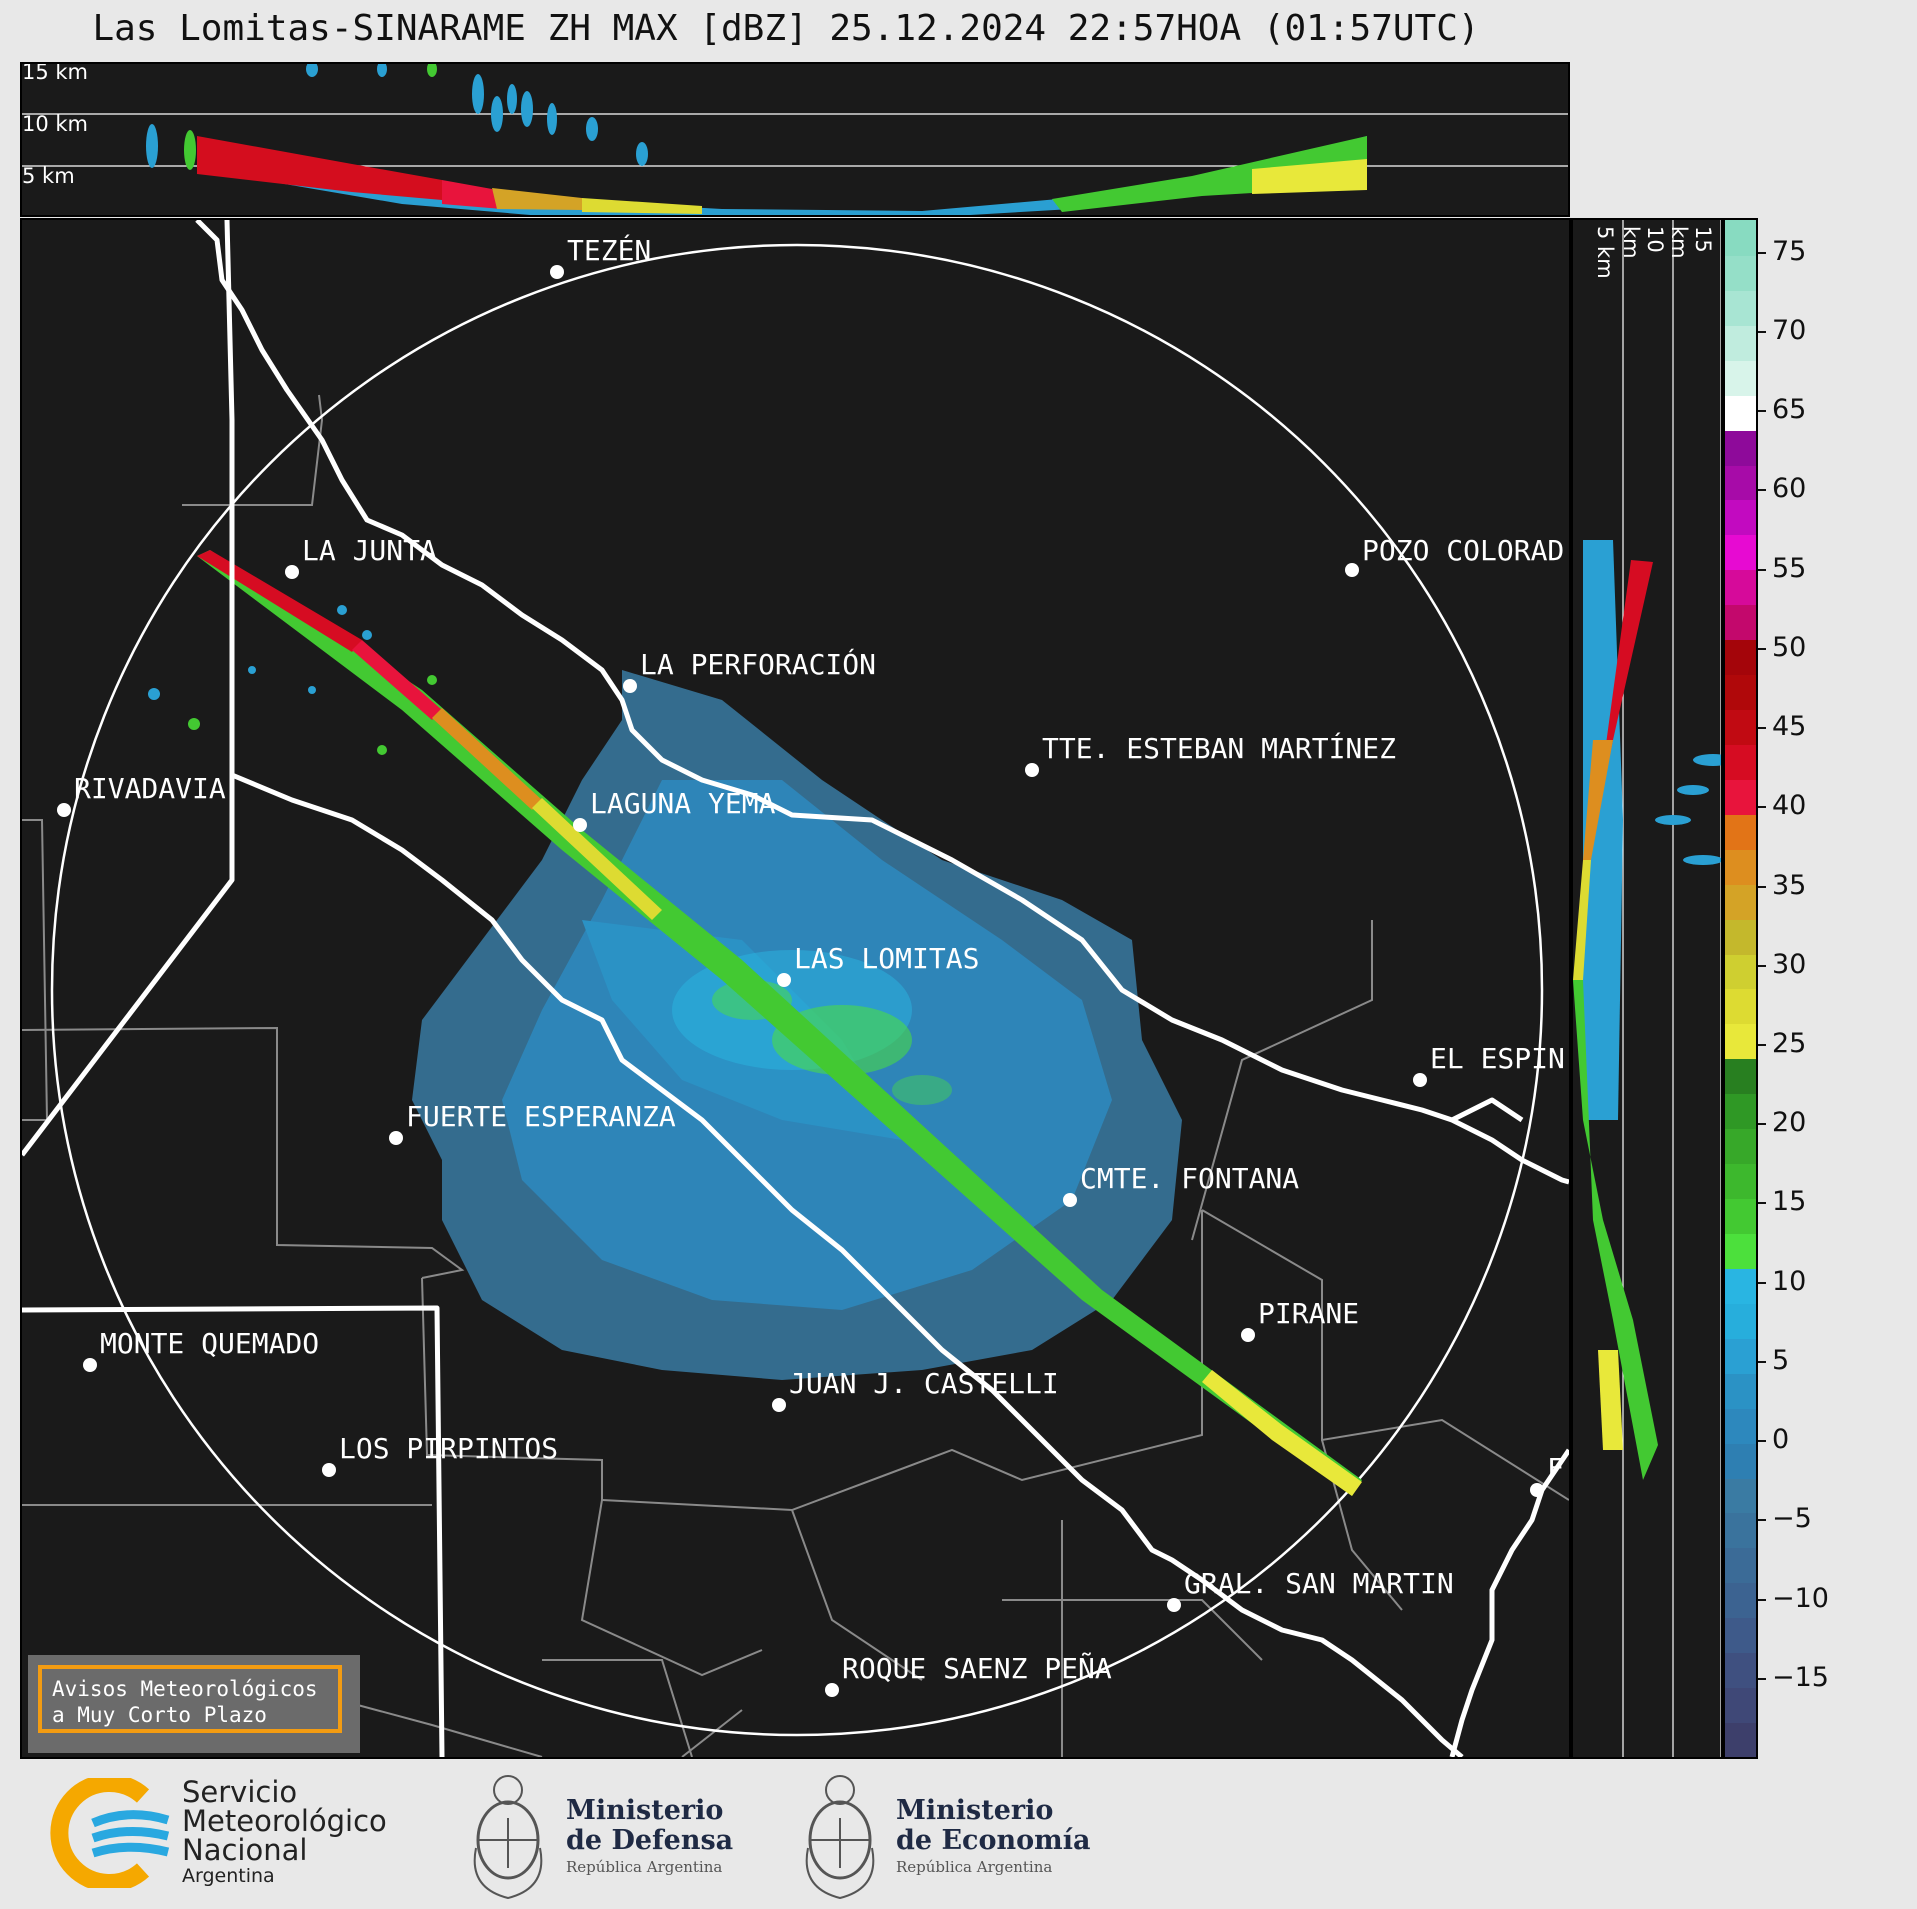 The height and width of the screenshot is (1909, 1917). I want to click on city-la-perforacion: LA PERFORACIÓN, so click(749, 670).